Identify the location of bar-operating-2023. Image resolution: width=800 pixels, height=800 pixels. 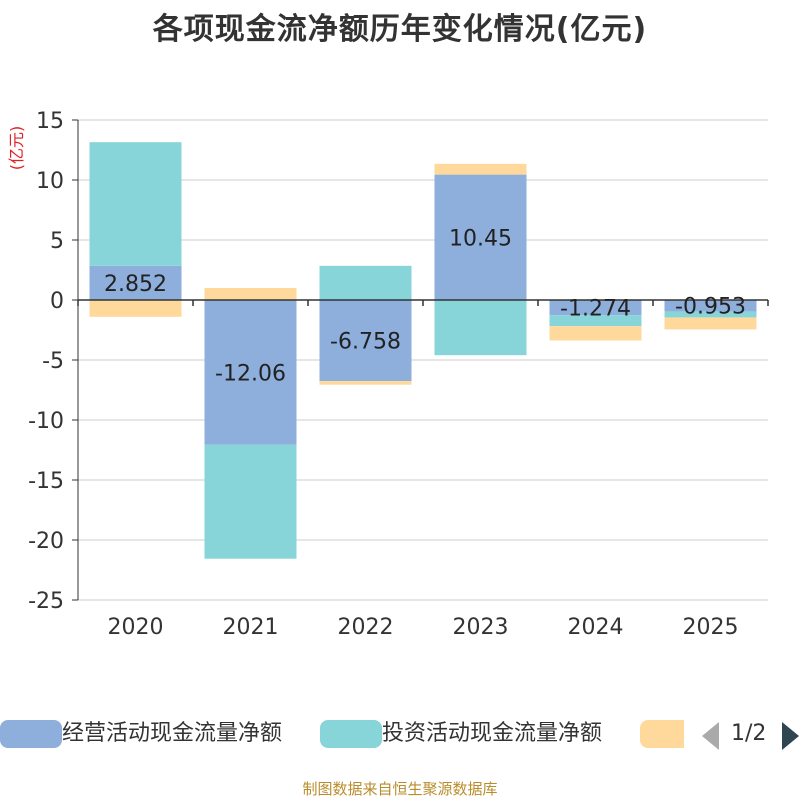
(480, 237).